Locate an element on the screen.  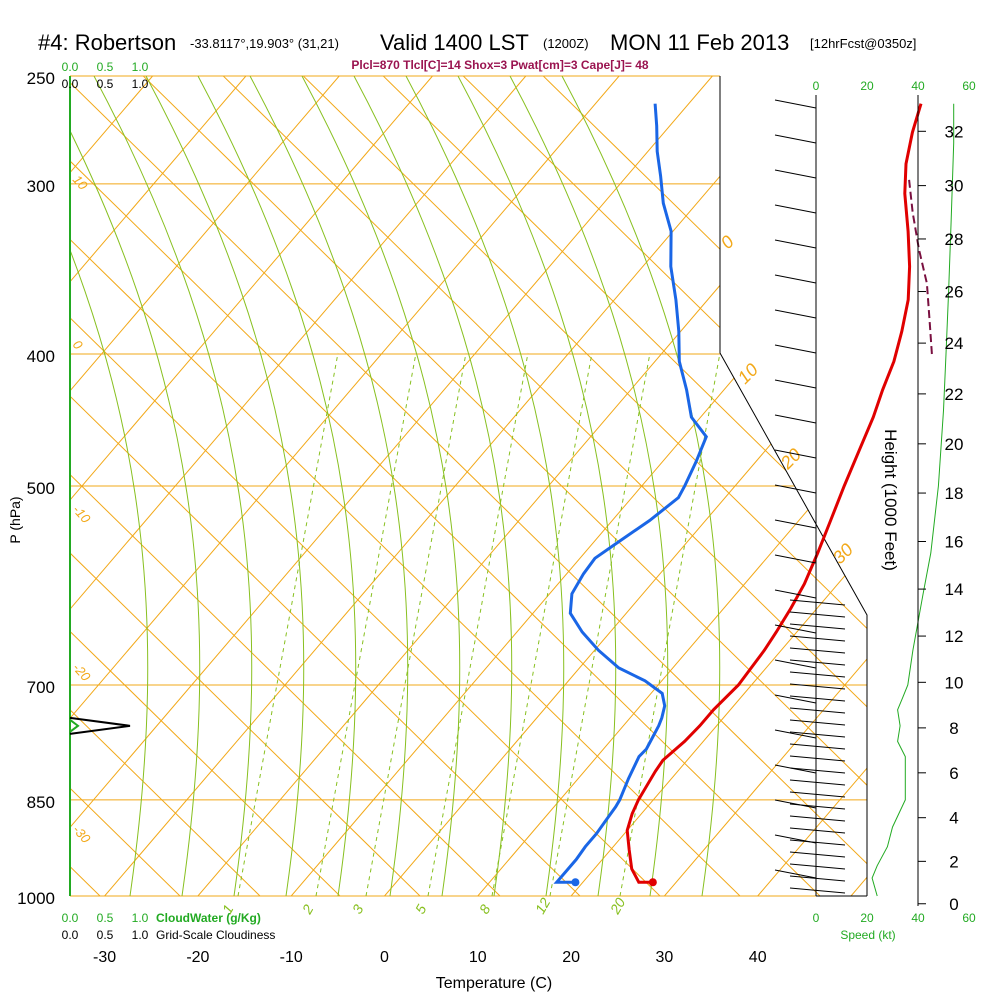
temperature-axis-label: Temperature (C) is located at coordinates (494, 983).